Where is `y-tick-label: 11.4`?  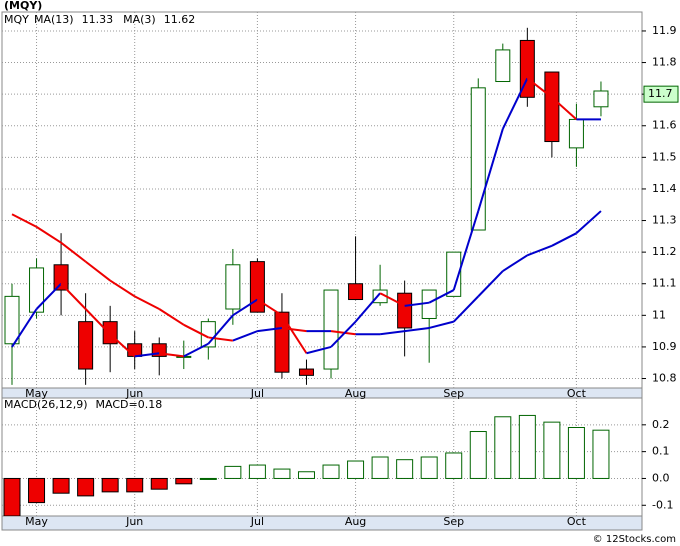
y-tick-label: 11.4 is located at coordinates (664, 188).